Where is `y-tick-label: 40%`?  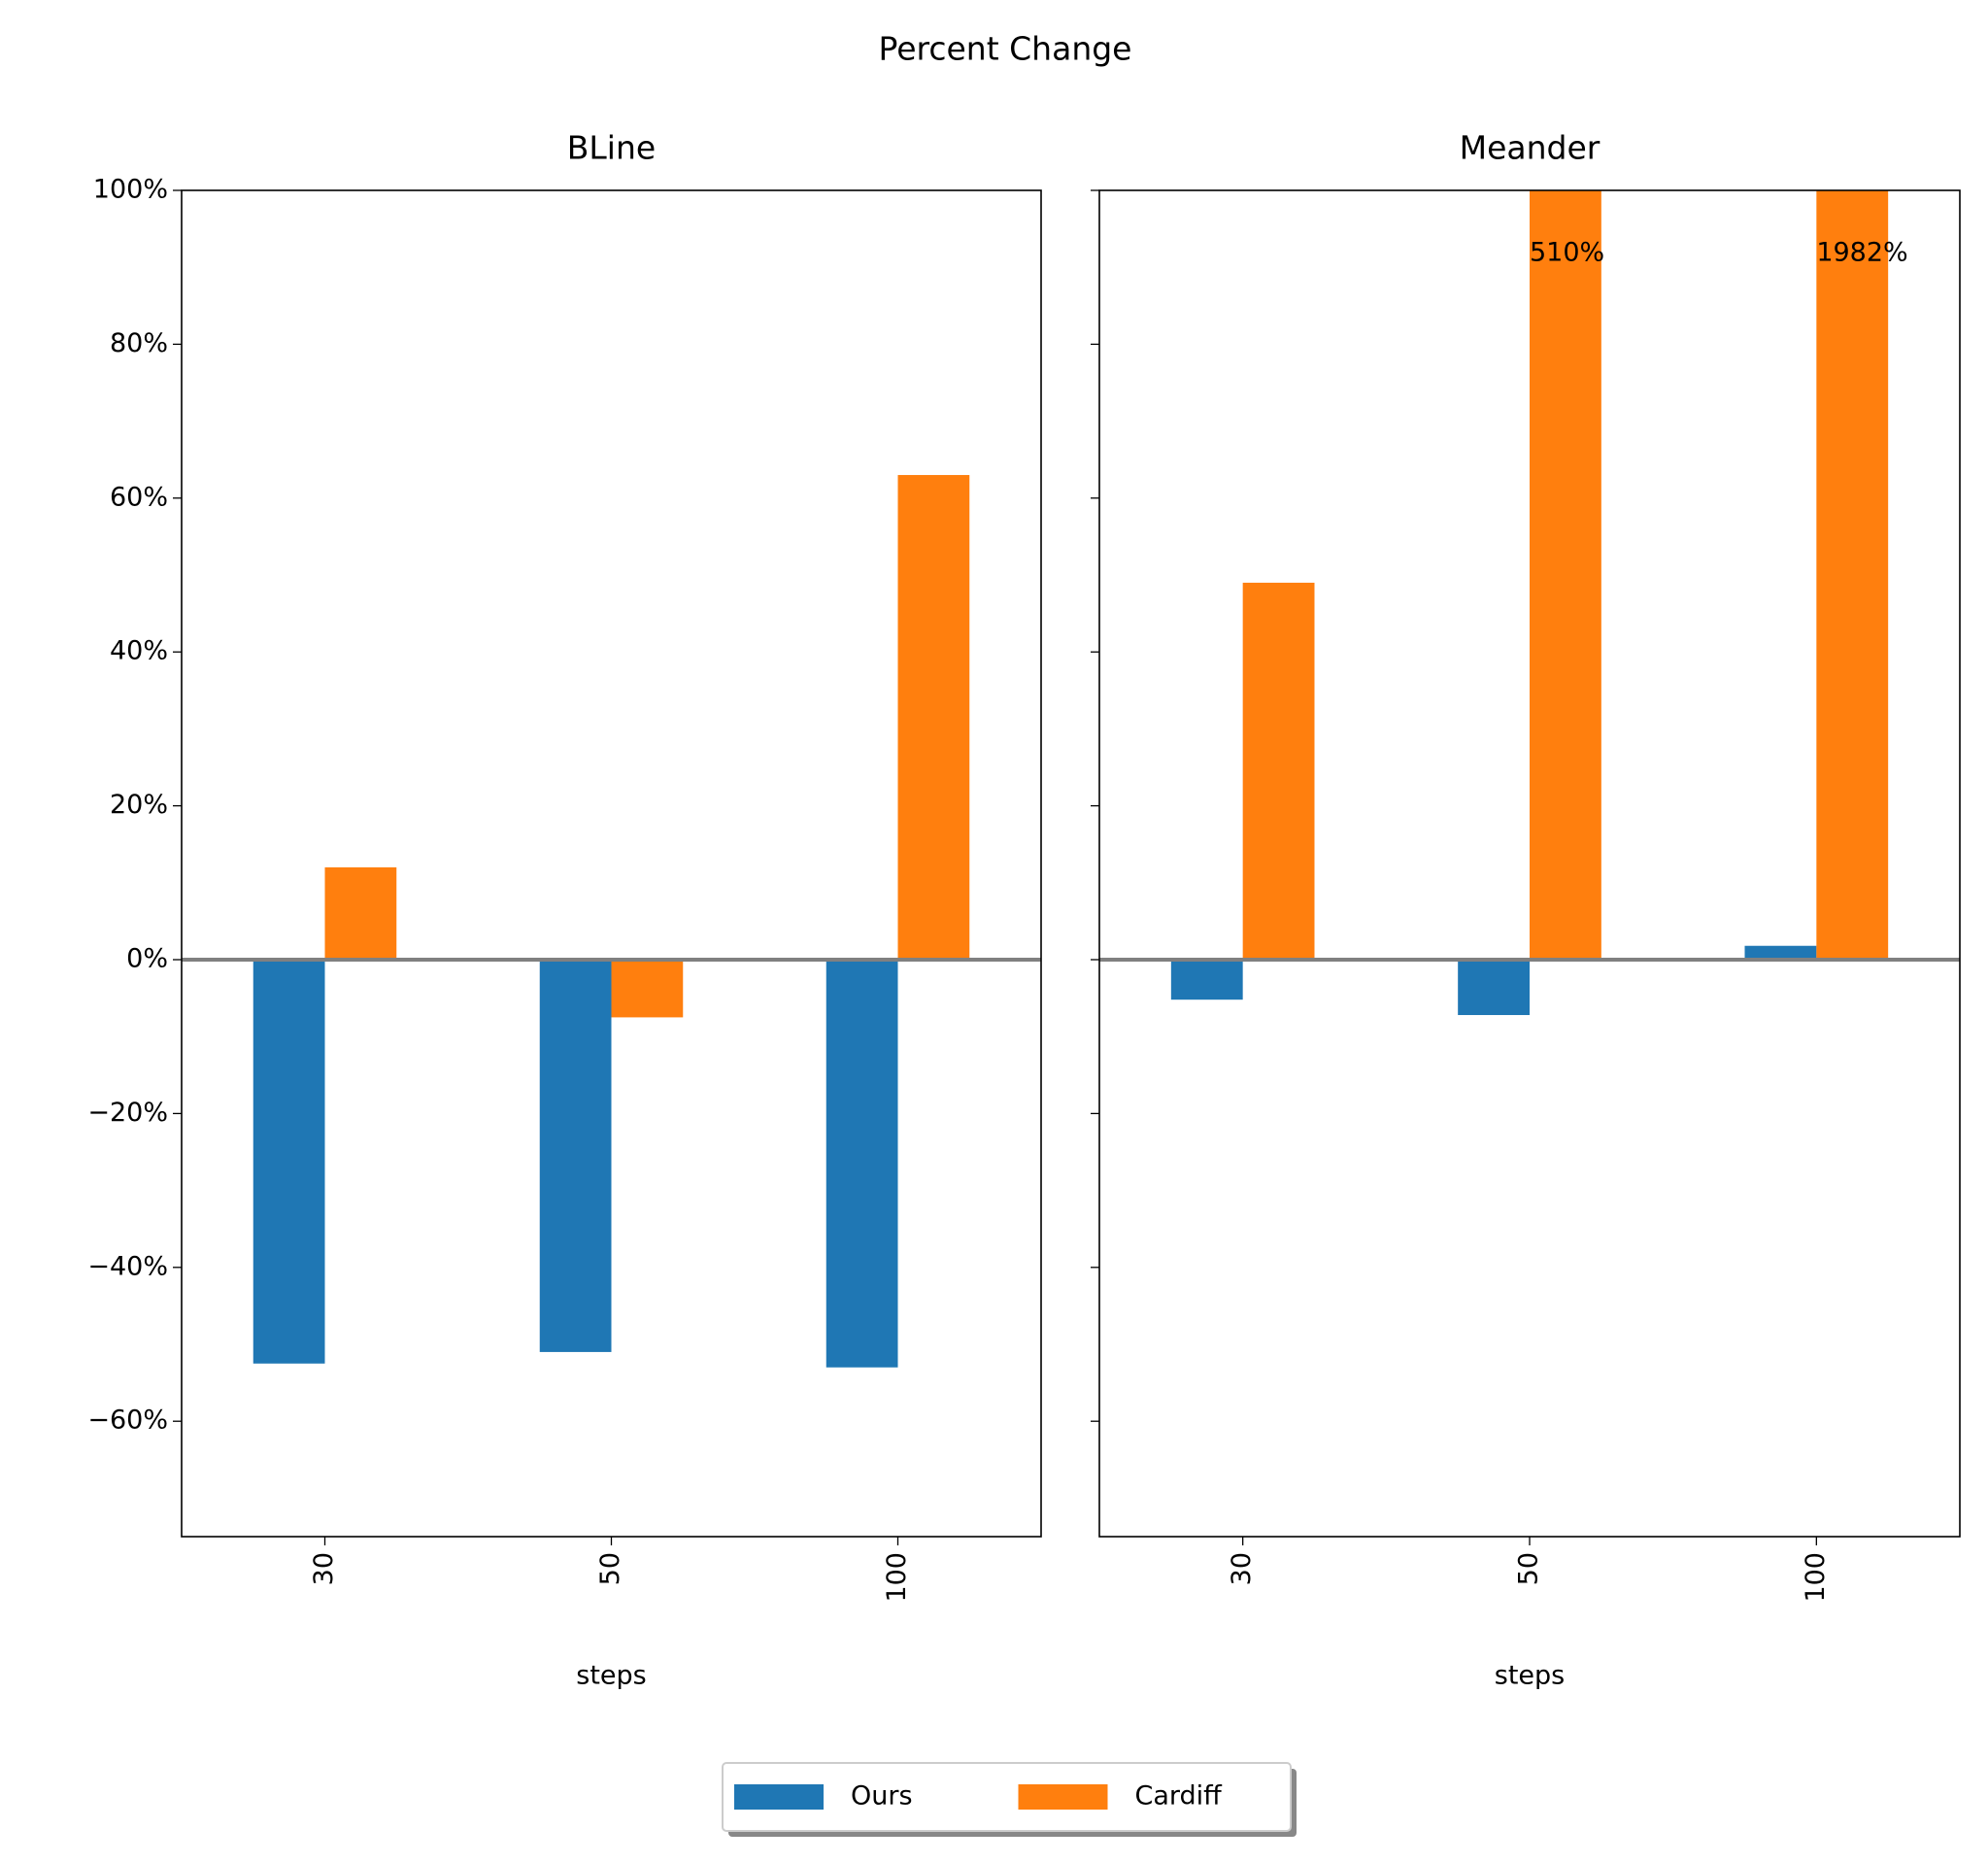 y-tick-label: 40% is located at coordinates (139, 651).